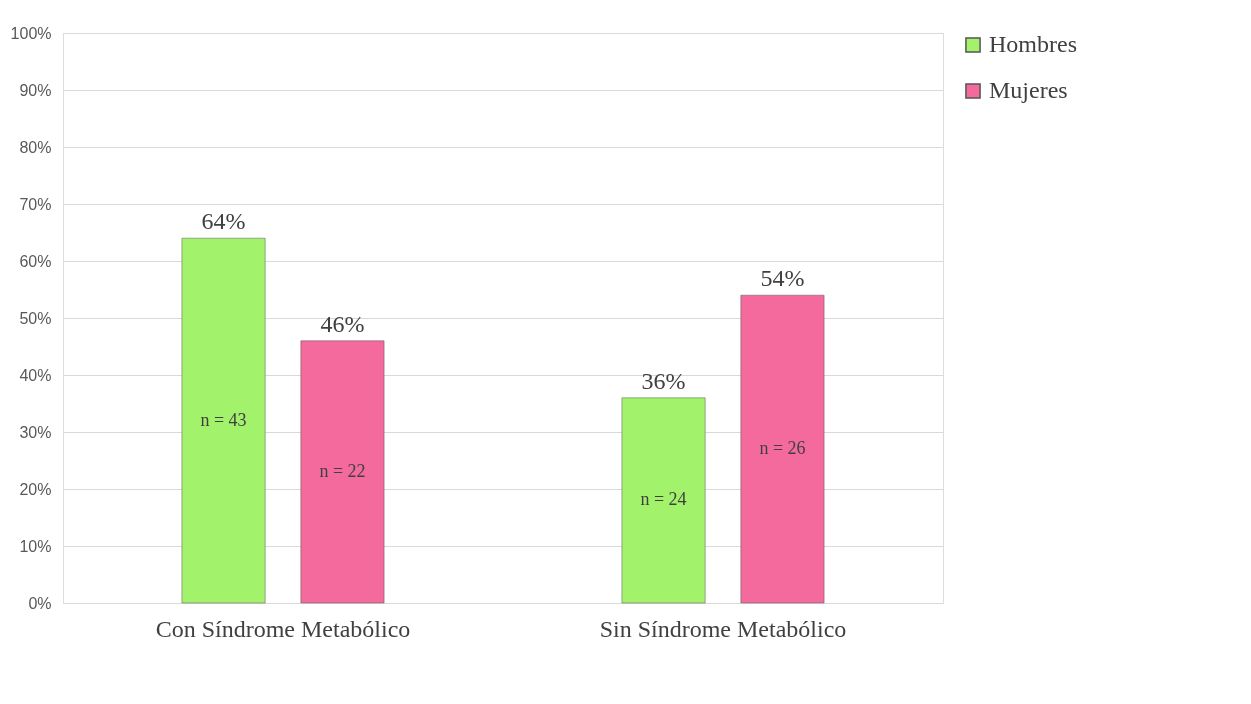  Describe the element at coordinates (31, 33) in the screenshot. I see `y-tick-label: 100%` at that location.